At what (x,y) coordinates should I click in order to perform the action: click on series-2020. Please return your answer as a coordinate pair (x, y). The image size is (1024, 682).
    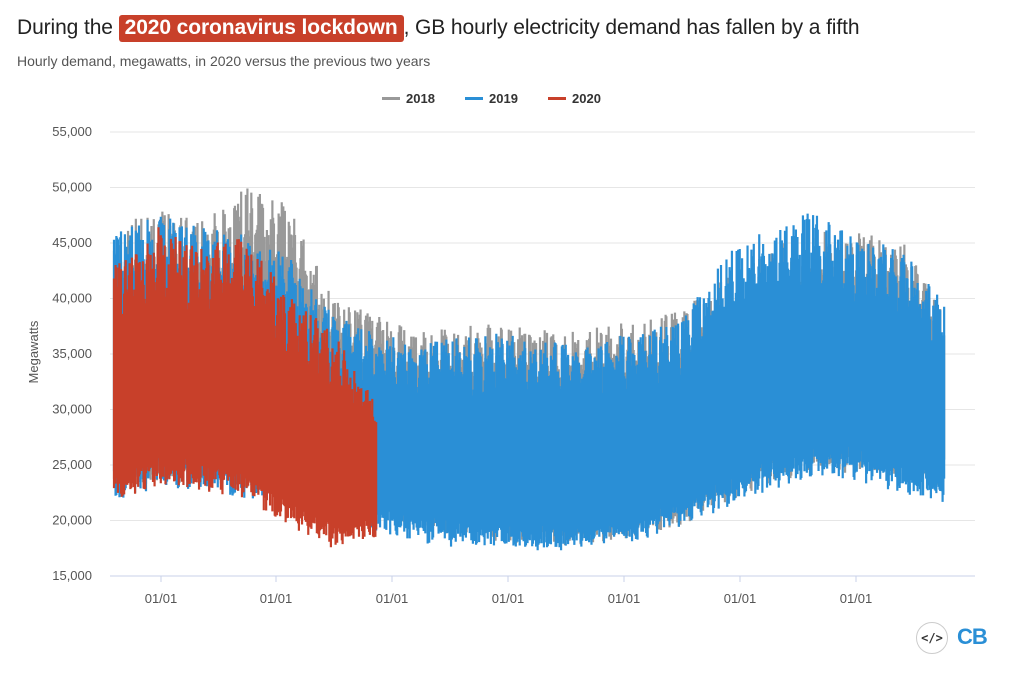
    Looking at the image, I should click on (245, 387).